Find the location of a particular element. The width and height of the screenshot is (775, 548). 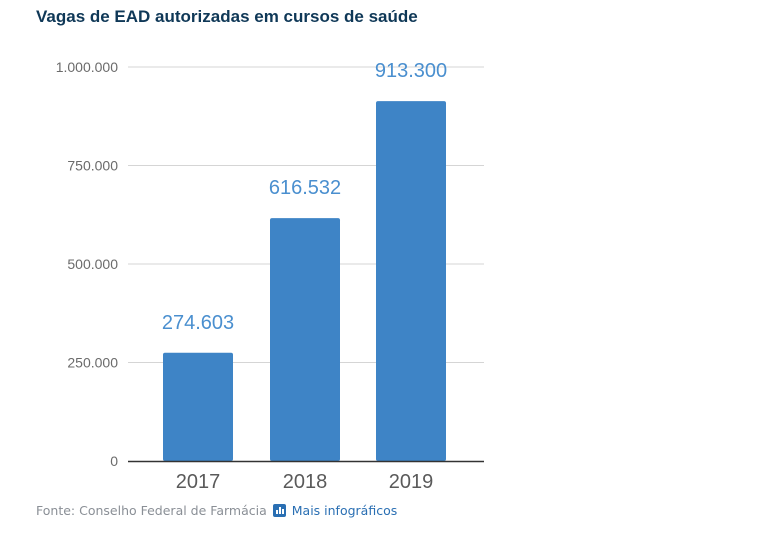

more-infographics-link: Mais infográficos is located at coordinates (344, 510).